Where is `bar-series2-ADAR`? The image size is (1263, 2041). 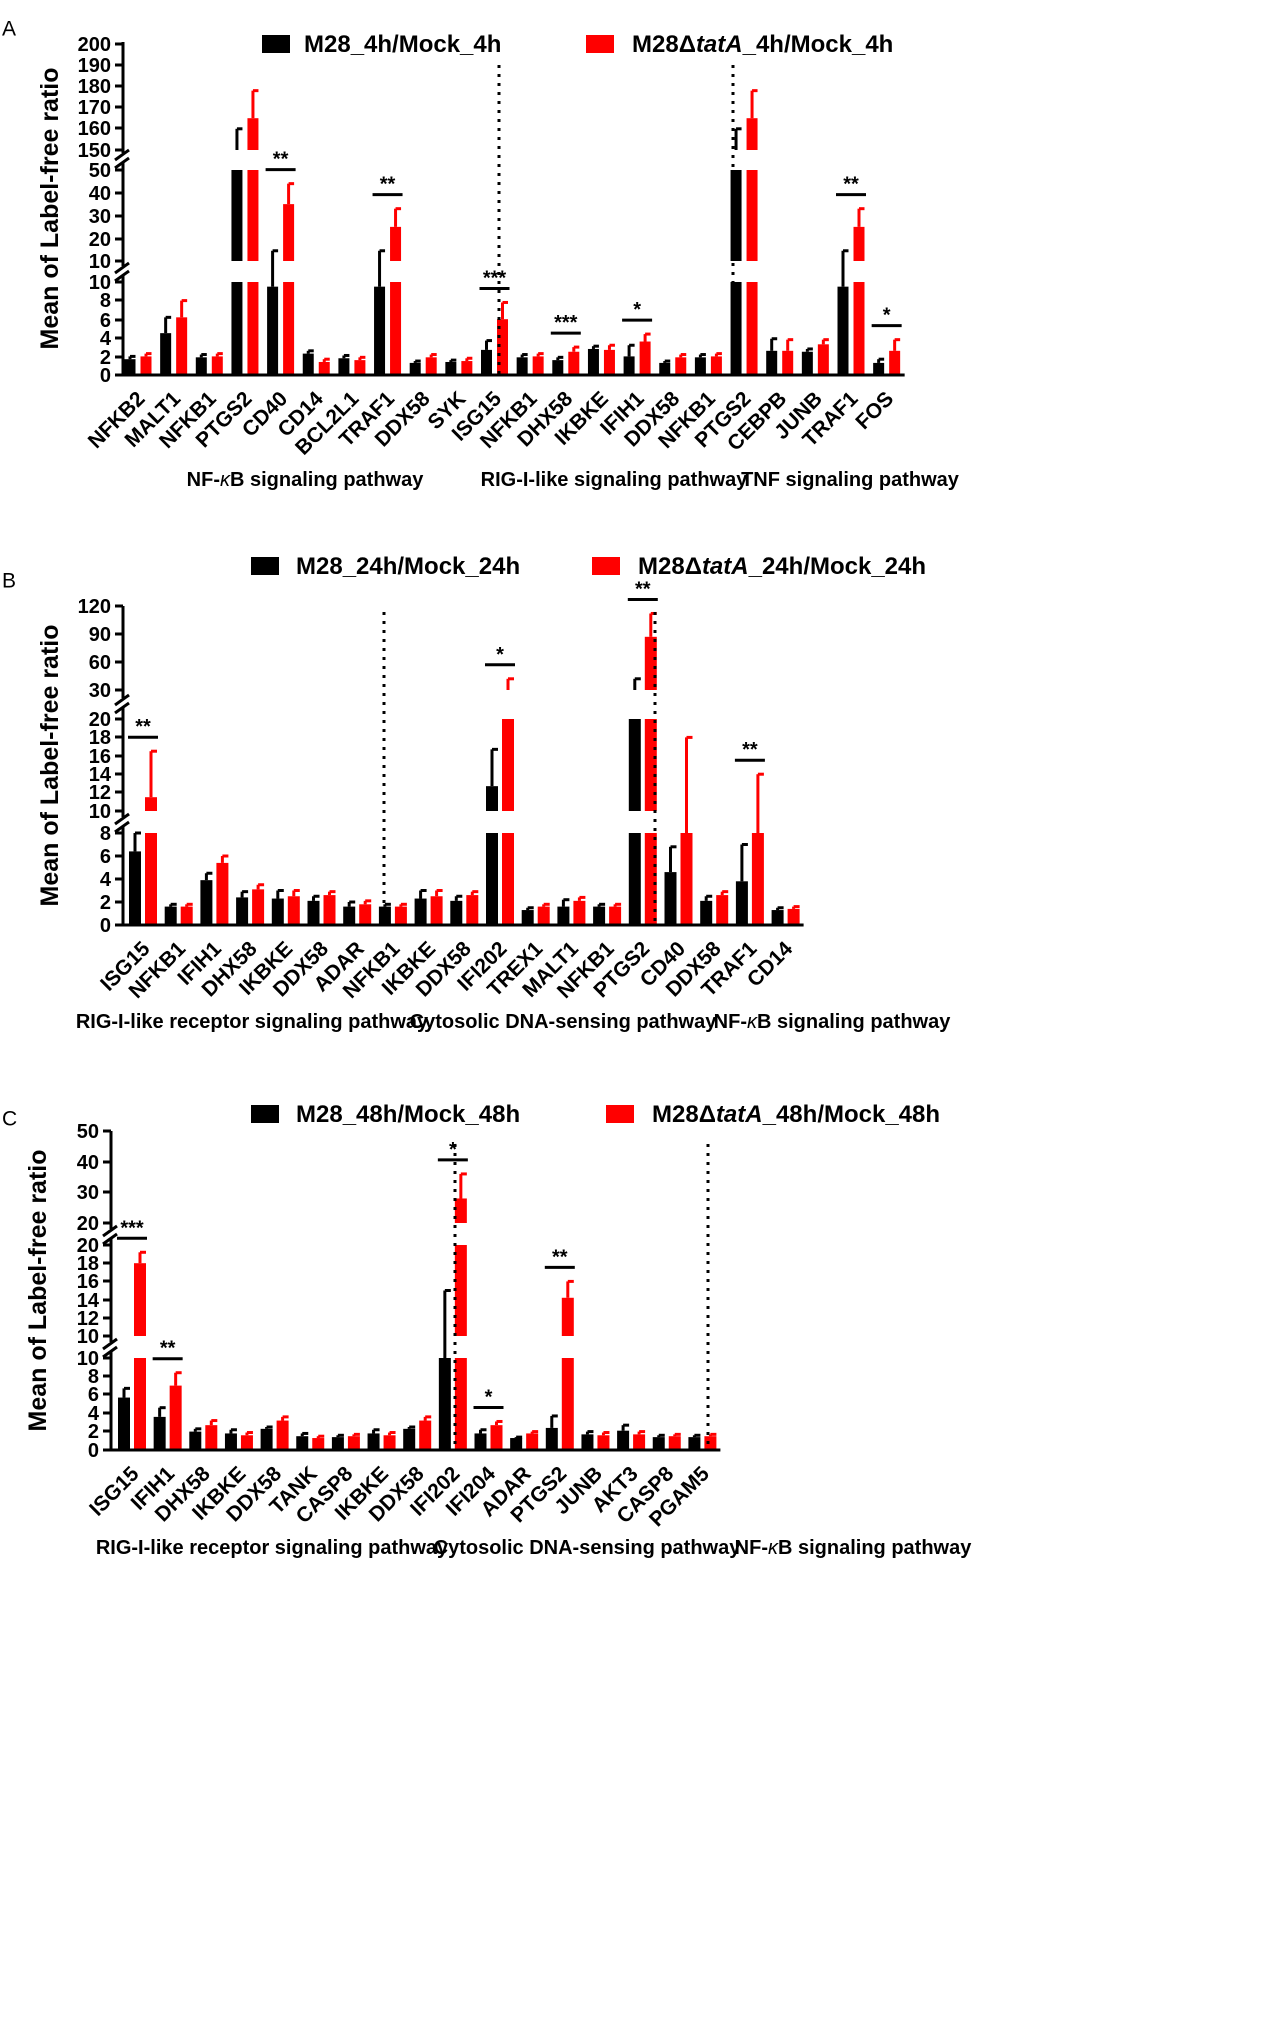
bar-series2-ADAR is located at coordinates (365, 914).